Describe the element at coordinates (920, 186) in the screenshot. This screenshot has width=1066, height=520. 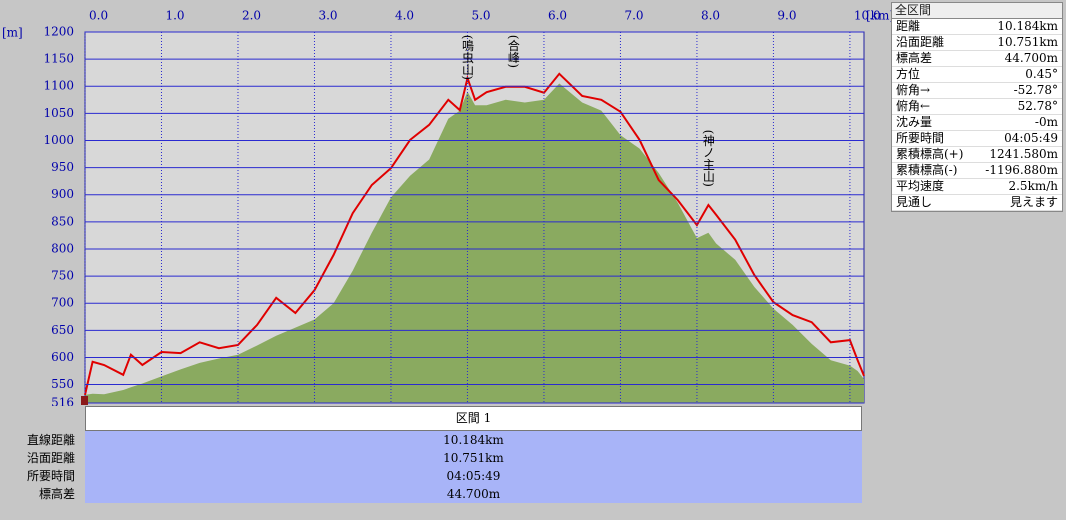
I see `panel-label: 平均速度` at that location.